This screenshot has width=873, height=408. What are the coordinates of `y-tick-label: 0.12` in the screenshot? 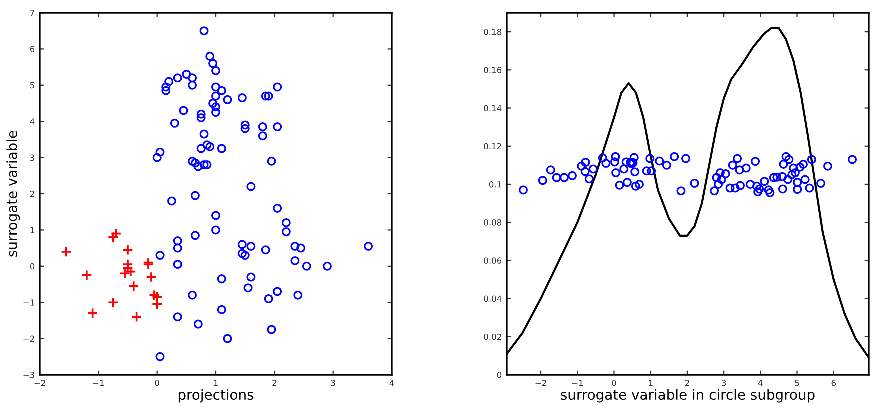 It's located at (493, 146).